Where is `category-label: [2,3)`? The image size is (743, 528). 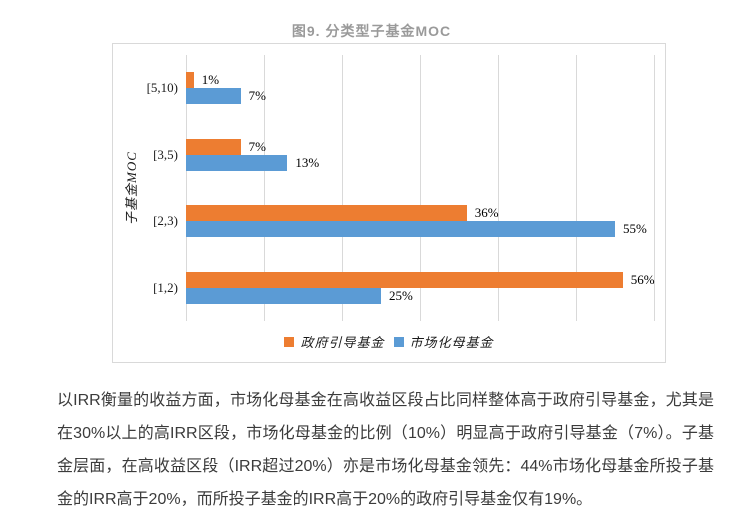 category-label: [2,3) is located at coordinates (165, 221).